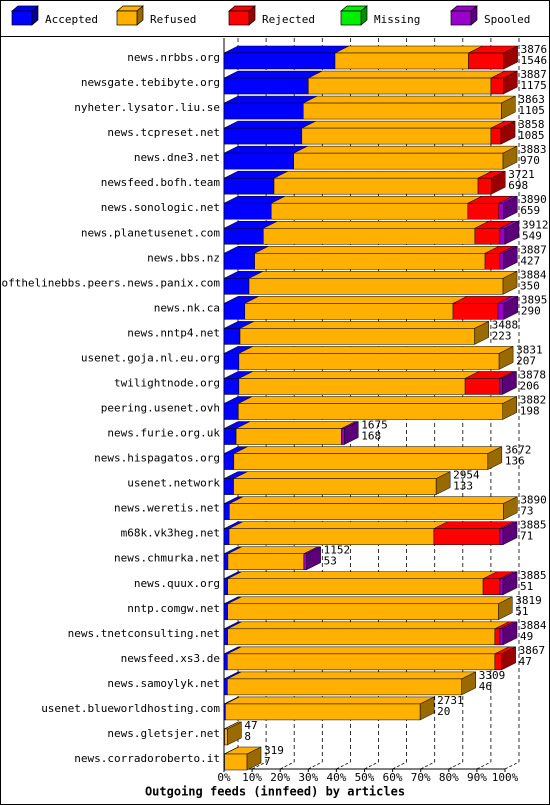 The image size is (550, 805). Describe the element at coordinates (466, 475) in the screenshot. I see `total-label: 2954` at that location.